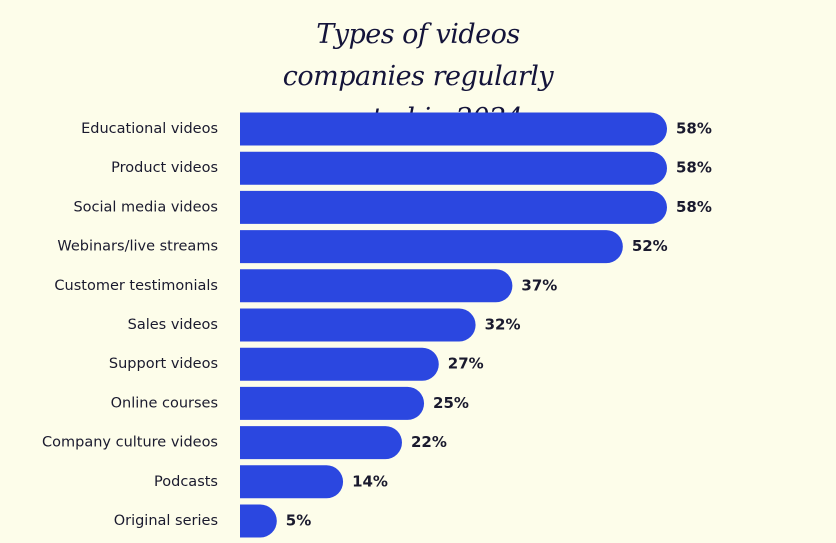 The width and height of the screenshot is (836, 543). What do you see at coordinates (173, 325) in the screenshot?
I see `category-label: Sales videos` at bounding box center [173, 325].